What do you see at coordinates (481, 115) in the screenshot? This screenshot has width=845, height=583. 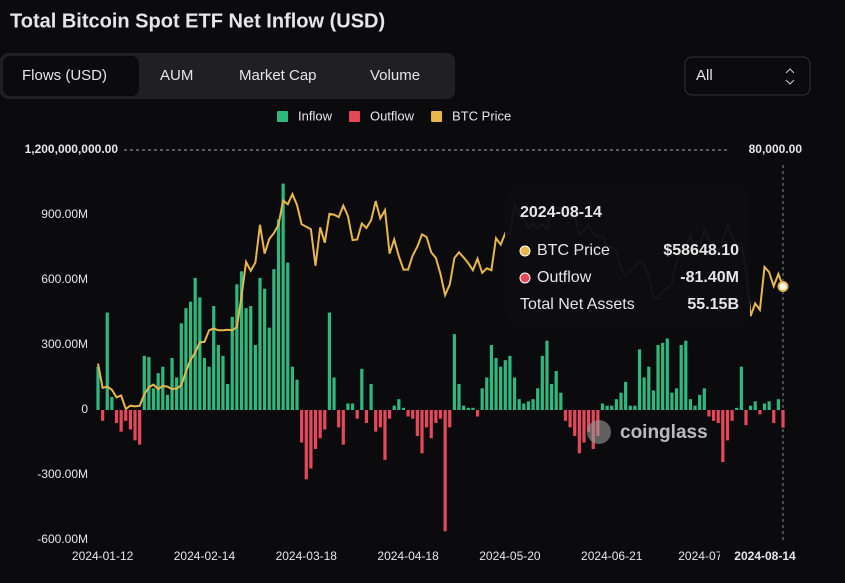 I see `legend-label: BTC Price` at bounding box center [481, 115].